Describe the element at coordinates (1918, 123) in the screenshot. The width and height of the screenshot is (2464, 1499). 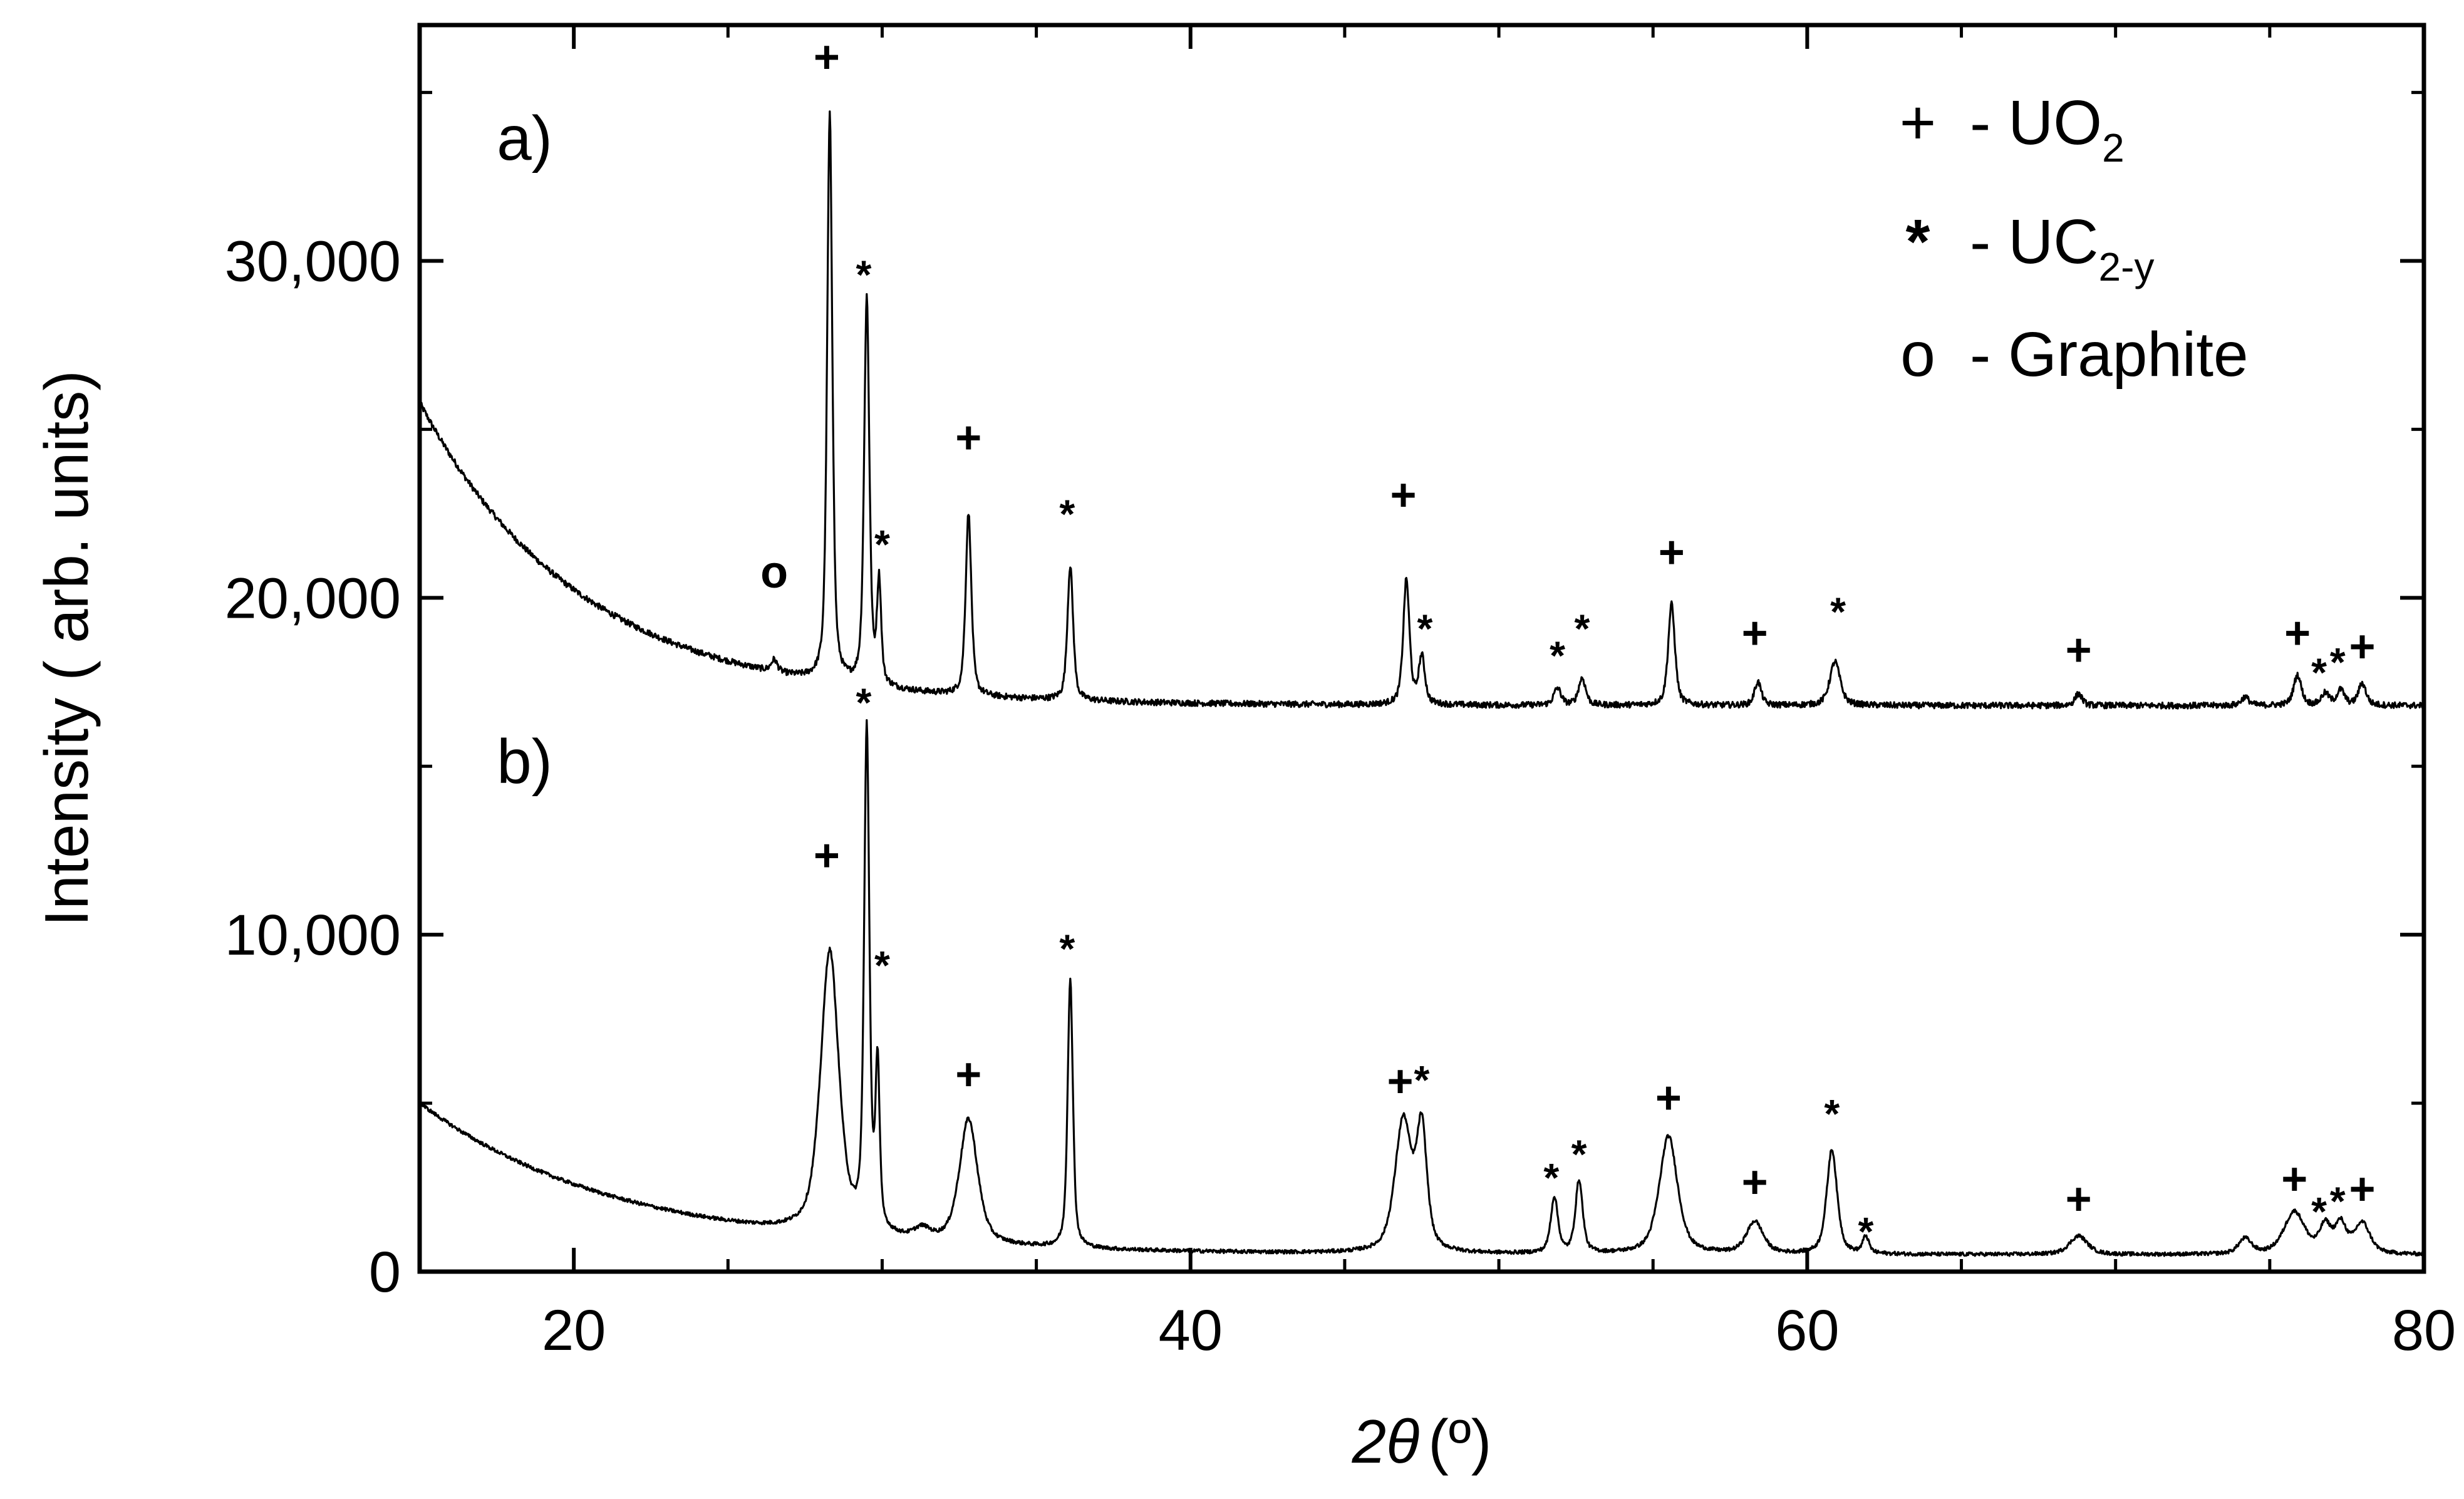
I see `legend-symbol-uo2: +` at that location.